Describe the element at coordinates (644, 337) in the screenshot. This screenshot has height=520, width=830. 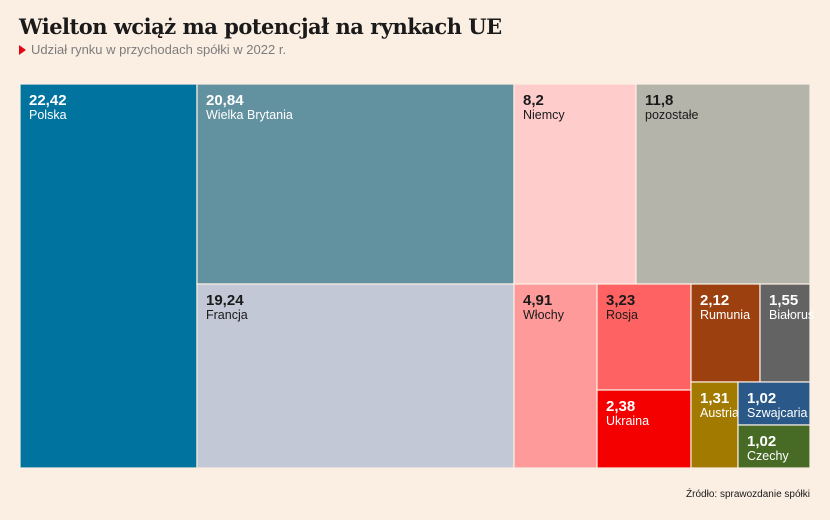
I see `tile-rect-rosja` at that location.